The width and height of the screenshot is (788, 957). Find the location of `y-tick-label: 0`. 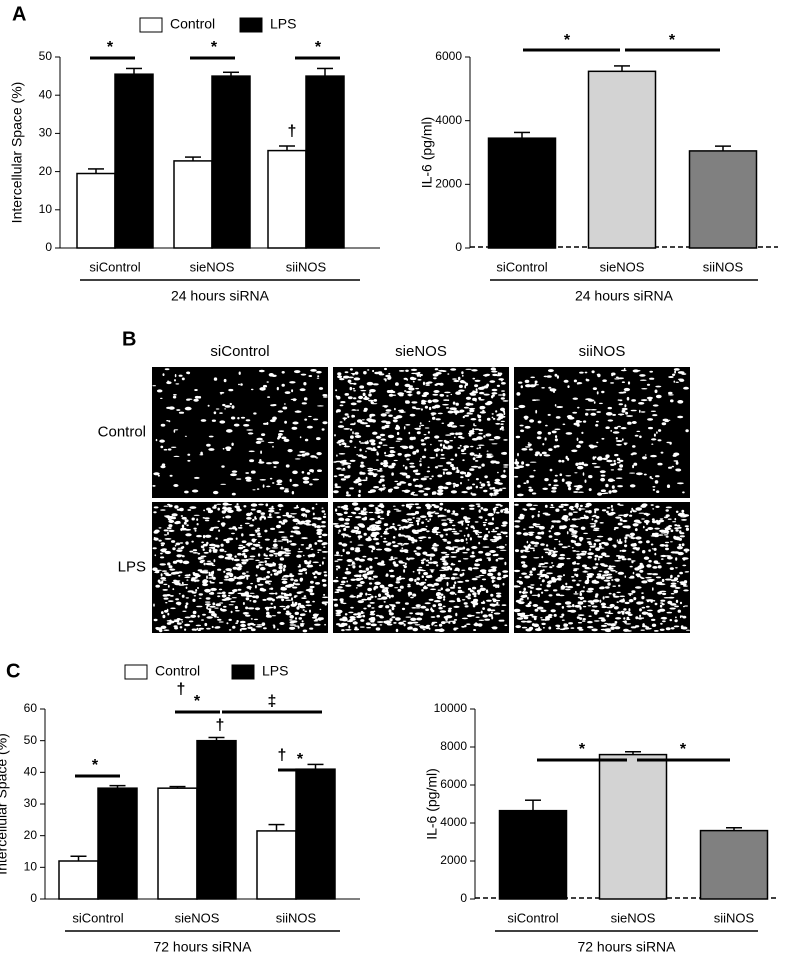

y-tick-label: 0 is located at coordinates (458, 247).